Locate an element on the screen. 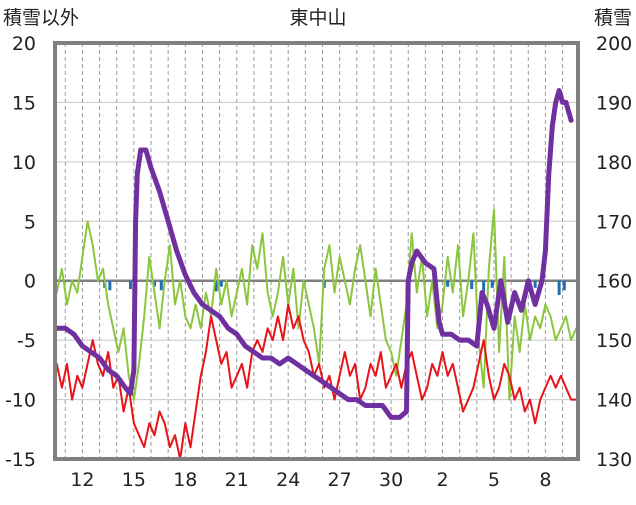 This screenshot has width=636, height=505. right-y-tick-label: 140 is located at coordinates (614, 401).